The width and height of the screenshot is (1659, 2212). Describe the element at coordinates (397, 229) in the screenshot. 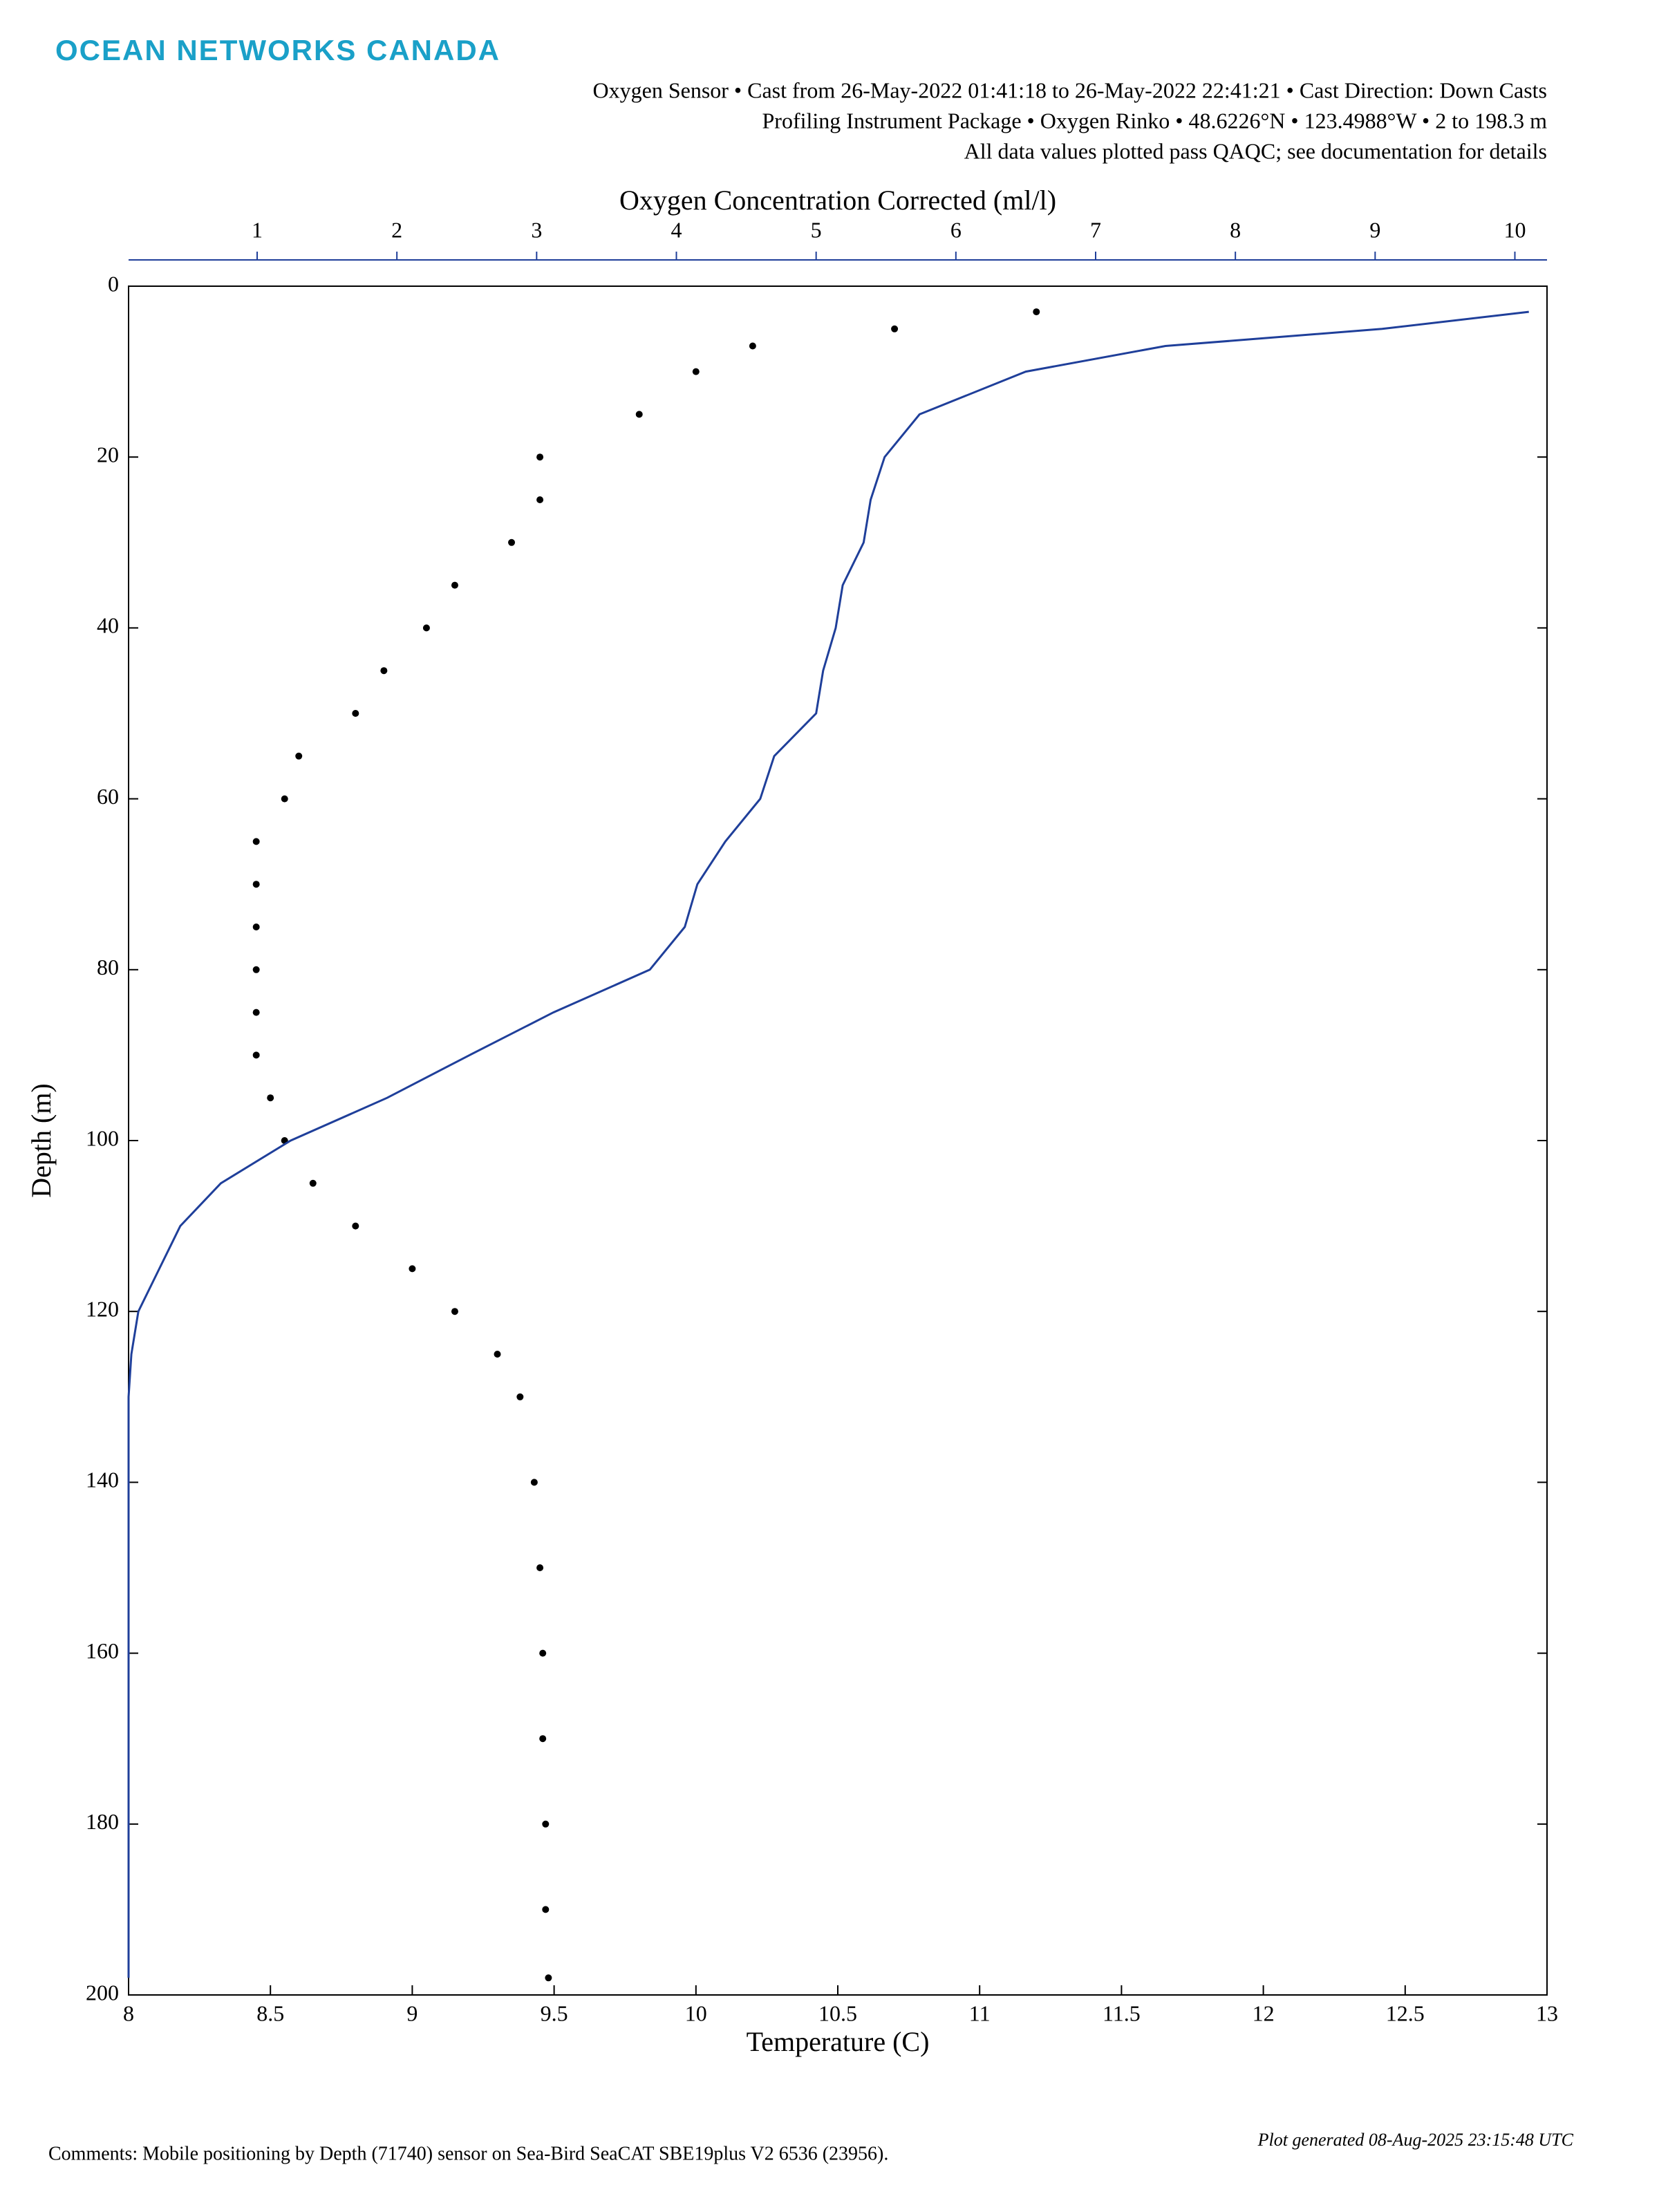

I see `x2-tick-label: 2` at that location.